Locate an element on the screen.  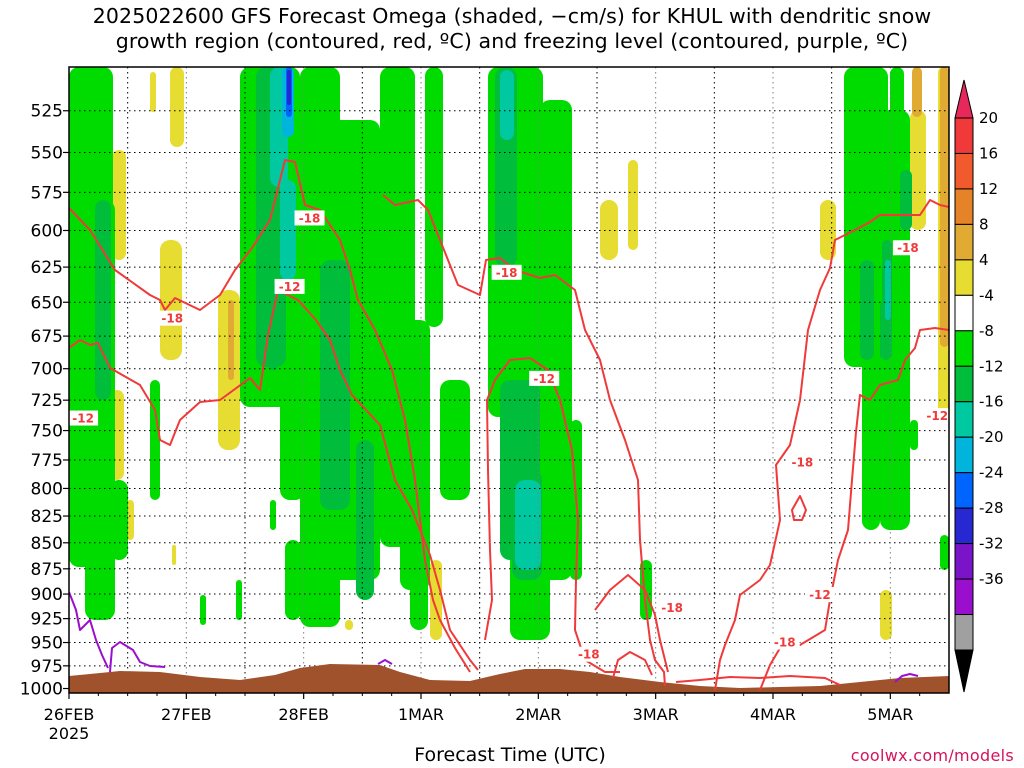
credit-link: coolwx.com/models is located at coordinates (932, 755).